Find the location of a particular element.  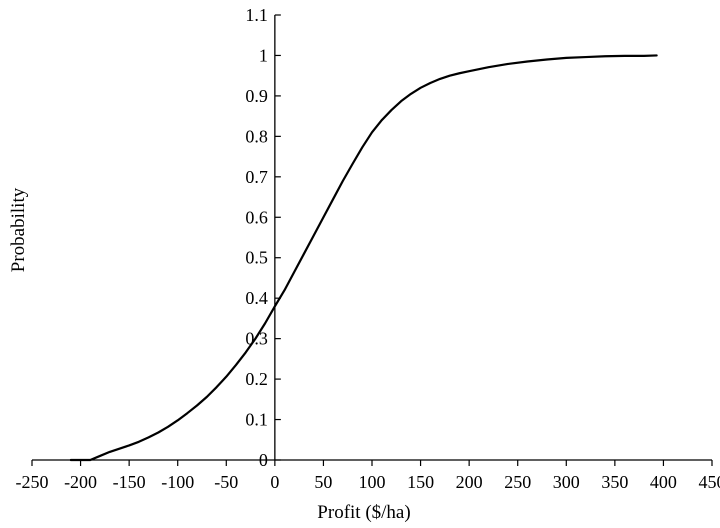

y-axis-ticks: 00.10.20.30.40.50.60.70.80.911.1 is located at coordinates (263, 237).